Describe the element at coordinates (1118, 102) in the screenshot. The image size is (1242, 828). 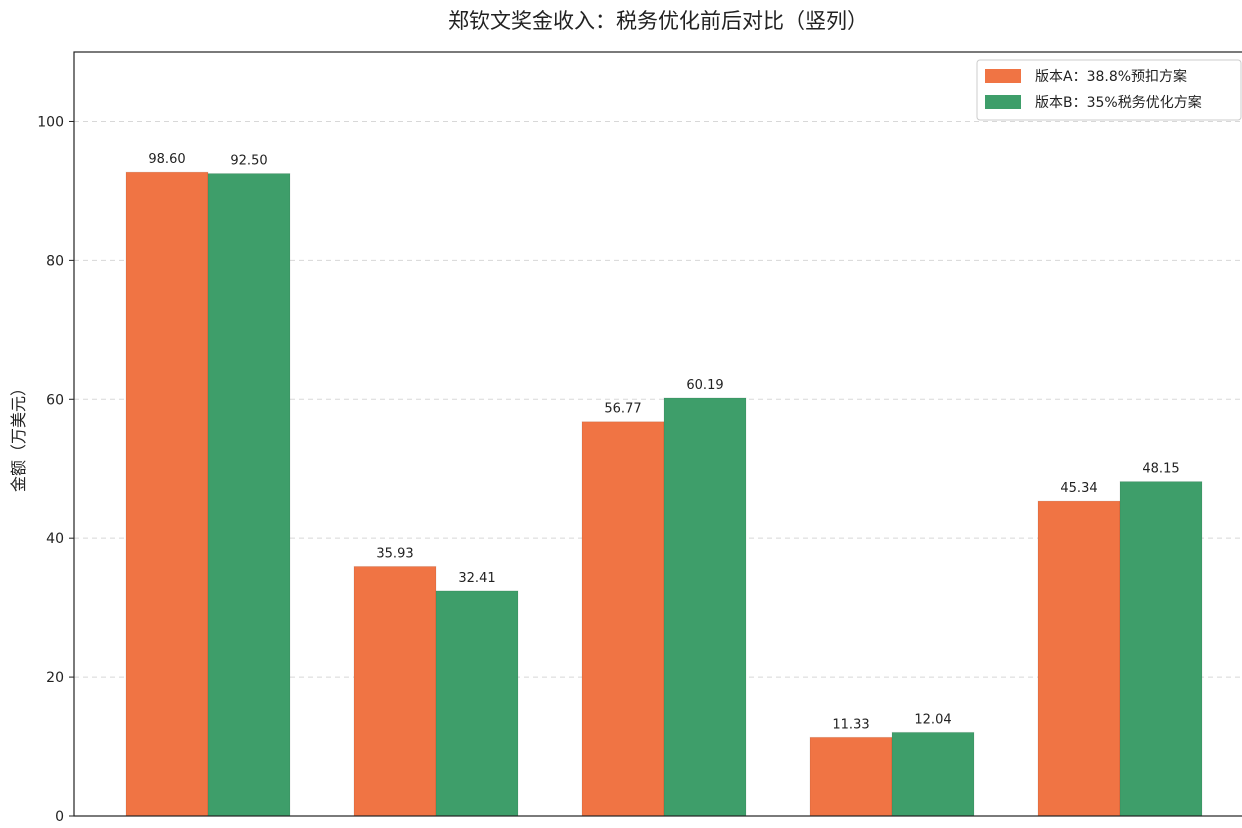
I see `legend-label: 版本B：35%税务优化方案` at that location.